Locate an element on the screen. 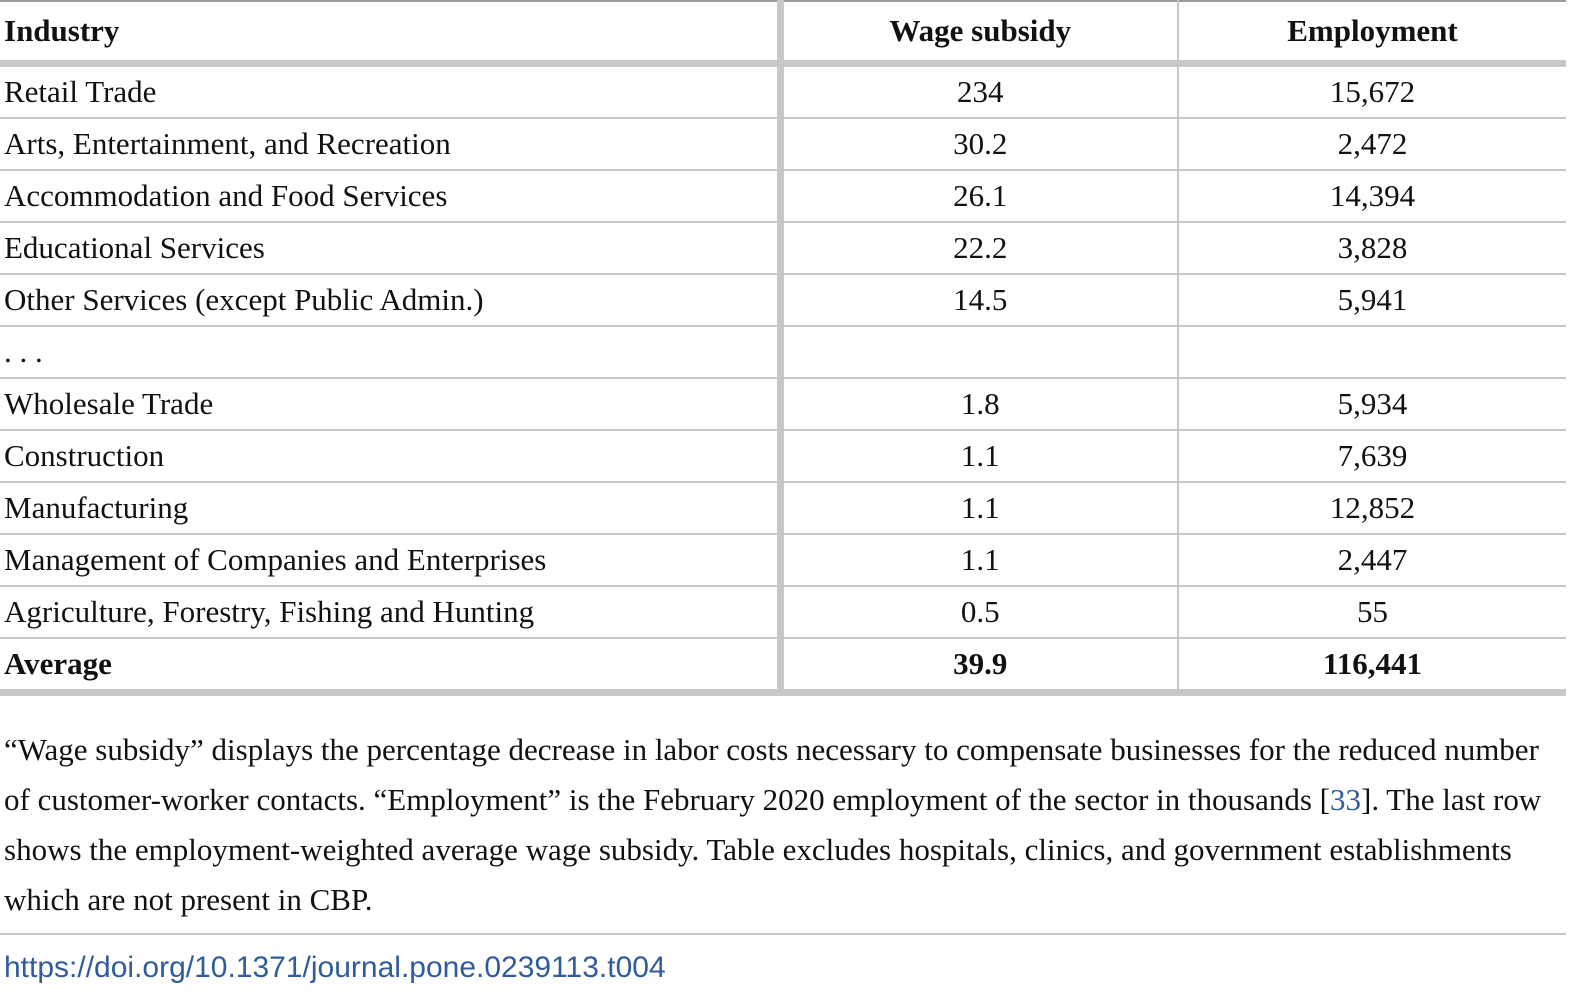 The image size is (1572, 999). cell-wage-subsidy is located at coordinates (979, 352).